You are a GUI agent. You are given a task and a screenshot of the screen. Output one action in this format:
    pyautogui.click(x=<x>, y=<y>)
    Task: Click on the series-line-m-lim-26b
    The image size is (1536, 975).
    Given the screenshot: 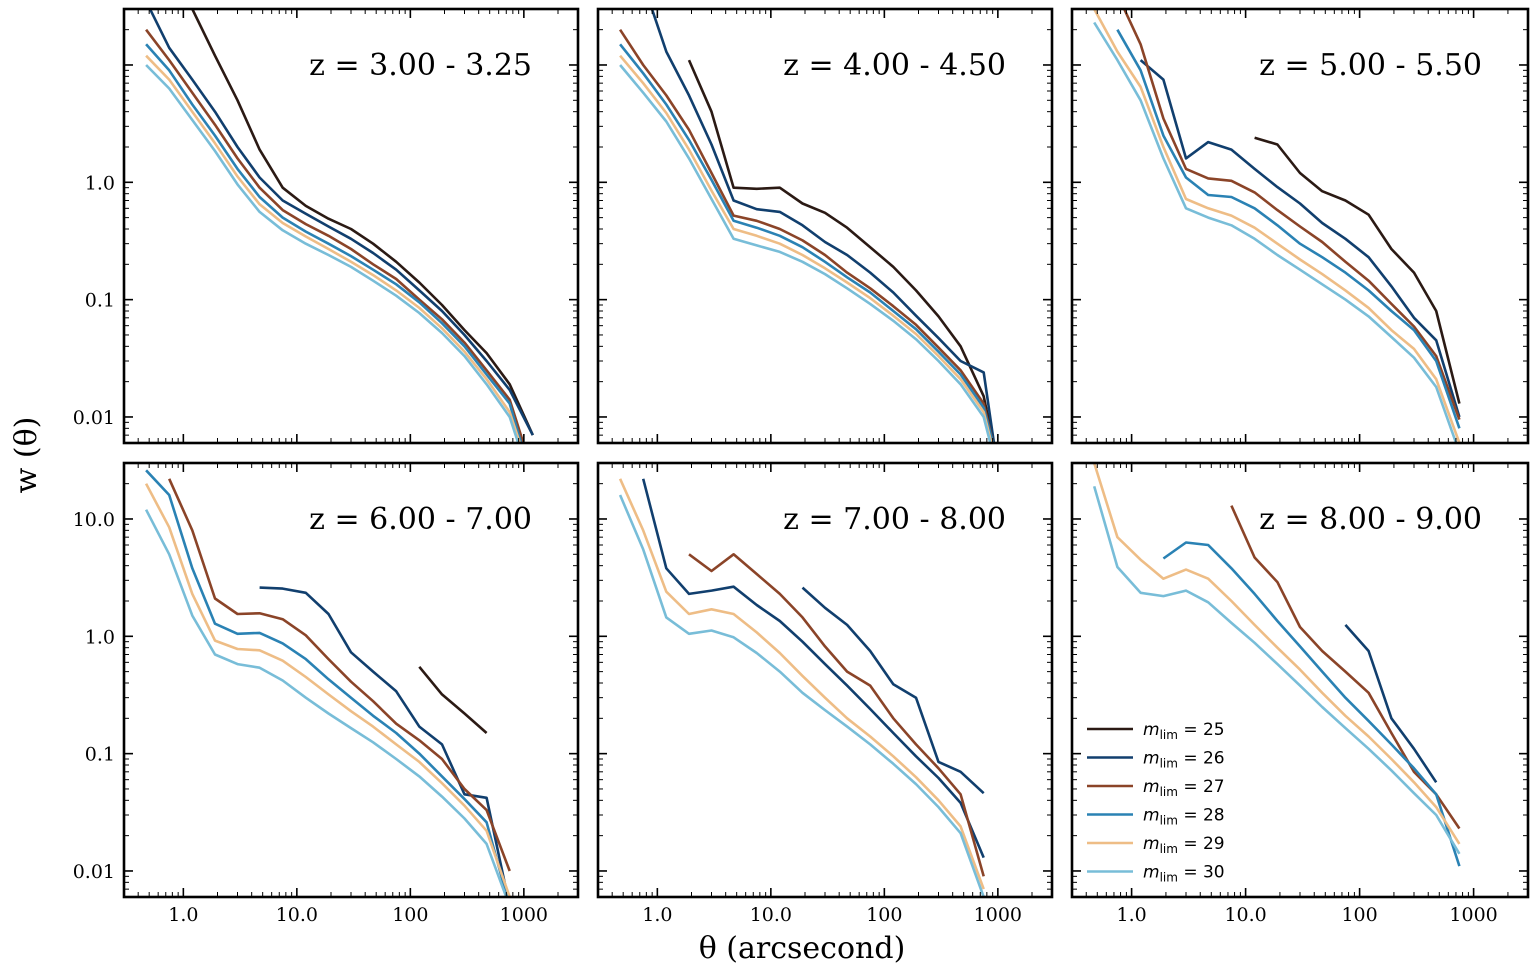 What is the action you would take?
    pyautogui.click(x=893, y=690)
    